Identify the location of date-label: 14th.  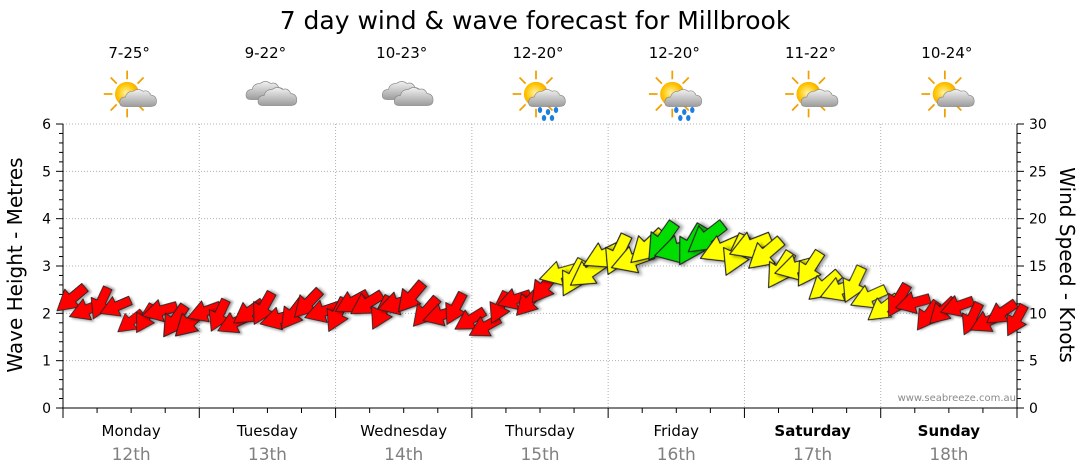
(403, 455).